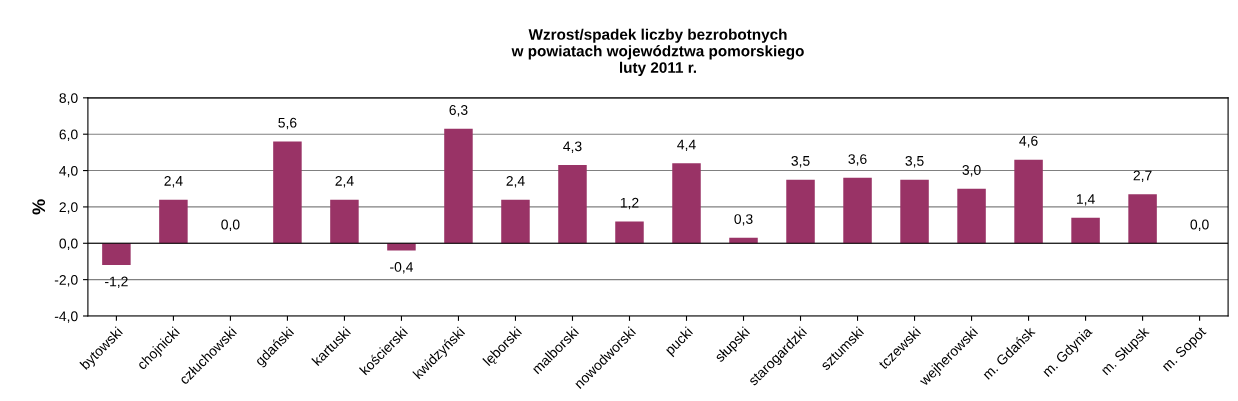  I want to click on y-tick-label: -2,0, so click(66, 280).